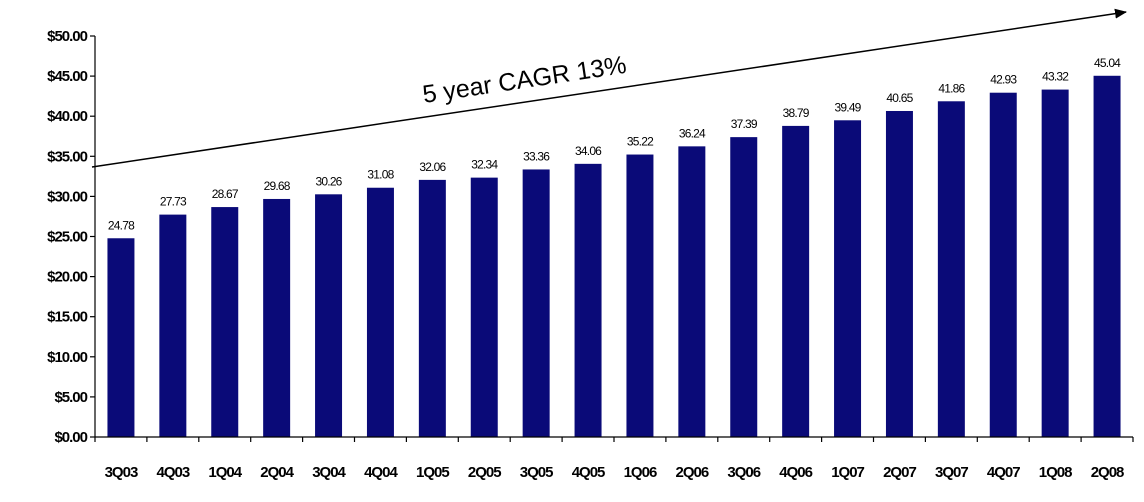 Image resolution: width=1144 pixels, height=502 pixels. Describe the element at coordinates (951, 472) in the screenshot. I see `x-tick-label: 3Q07` at that location.